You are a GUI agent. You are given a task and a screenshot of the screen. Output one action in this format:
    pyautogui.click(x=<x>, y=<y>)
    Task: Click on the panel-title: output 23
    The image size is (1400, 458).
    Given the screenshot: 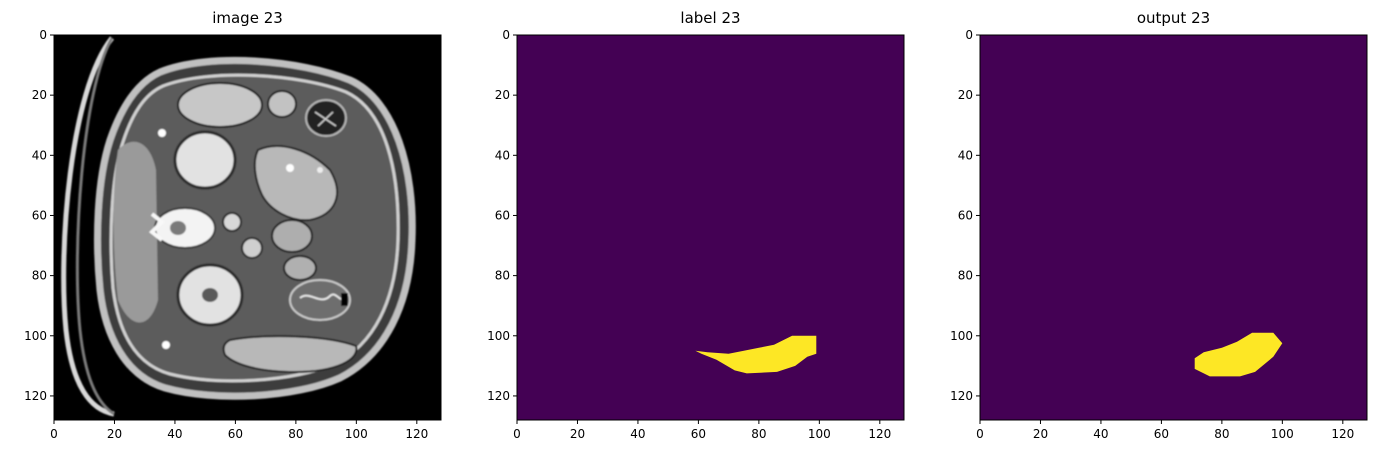 What is the action you would take?
    pyautogui.click(x=1173, y=18)
    